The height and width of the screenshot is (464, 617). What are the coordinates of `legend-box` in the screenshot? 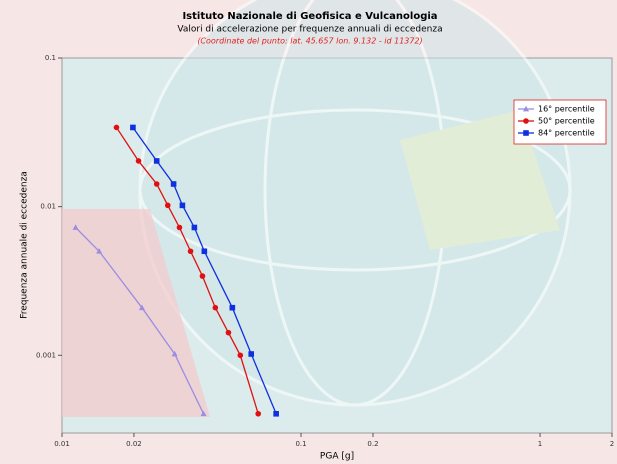 It's located at (560, 122).